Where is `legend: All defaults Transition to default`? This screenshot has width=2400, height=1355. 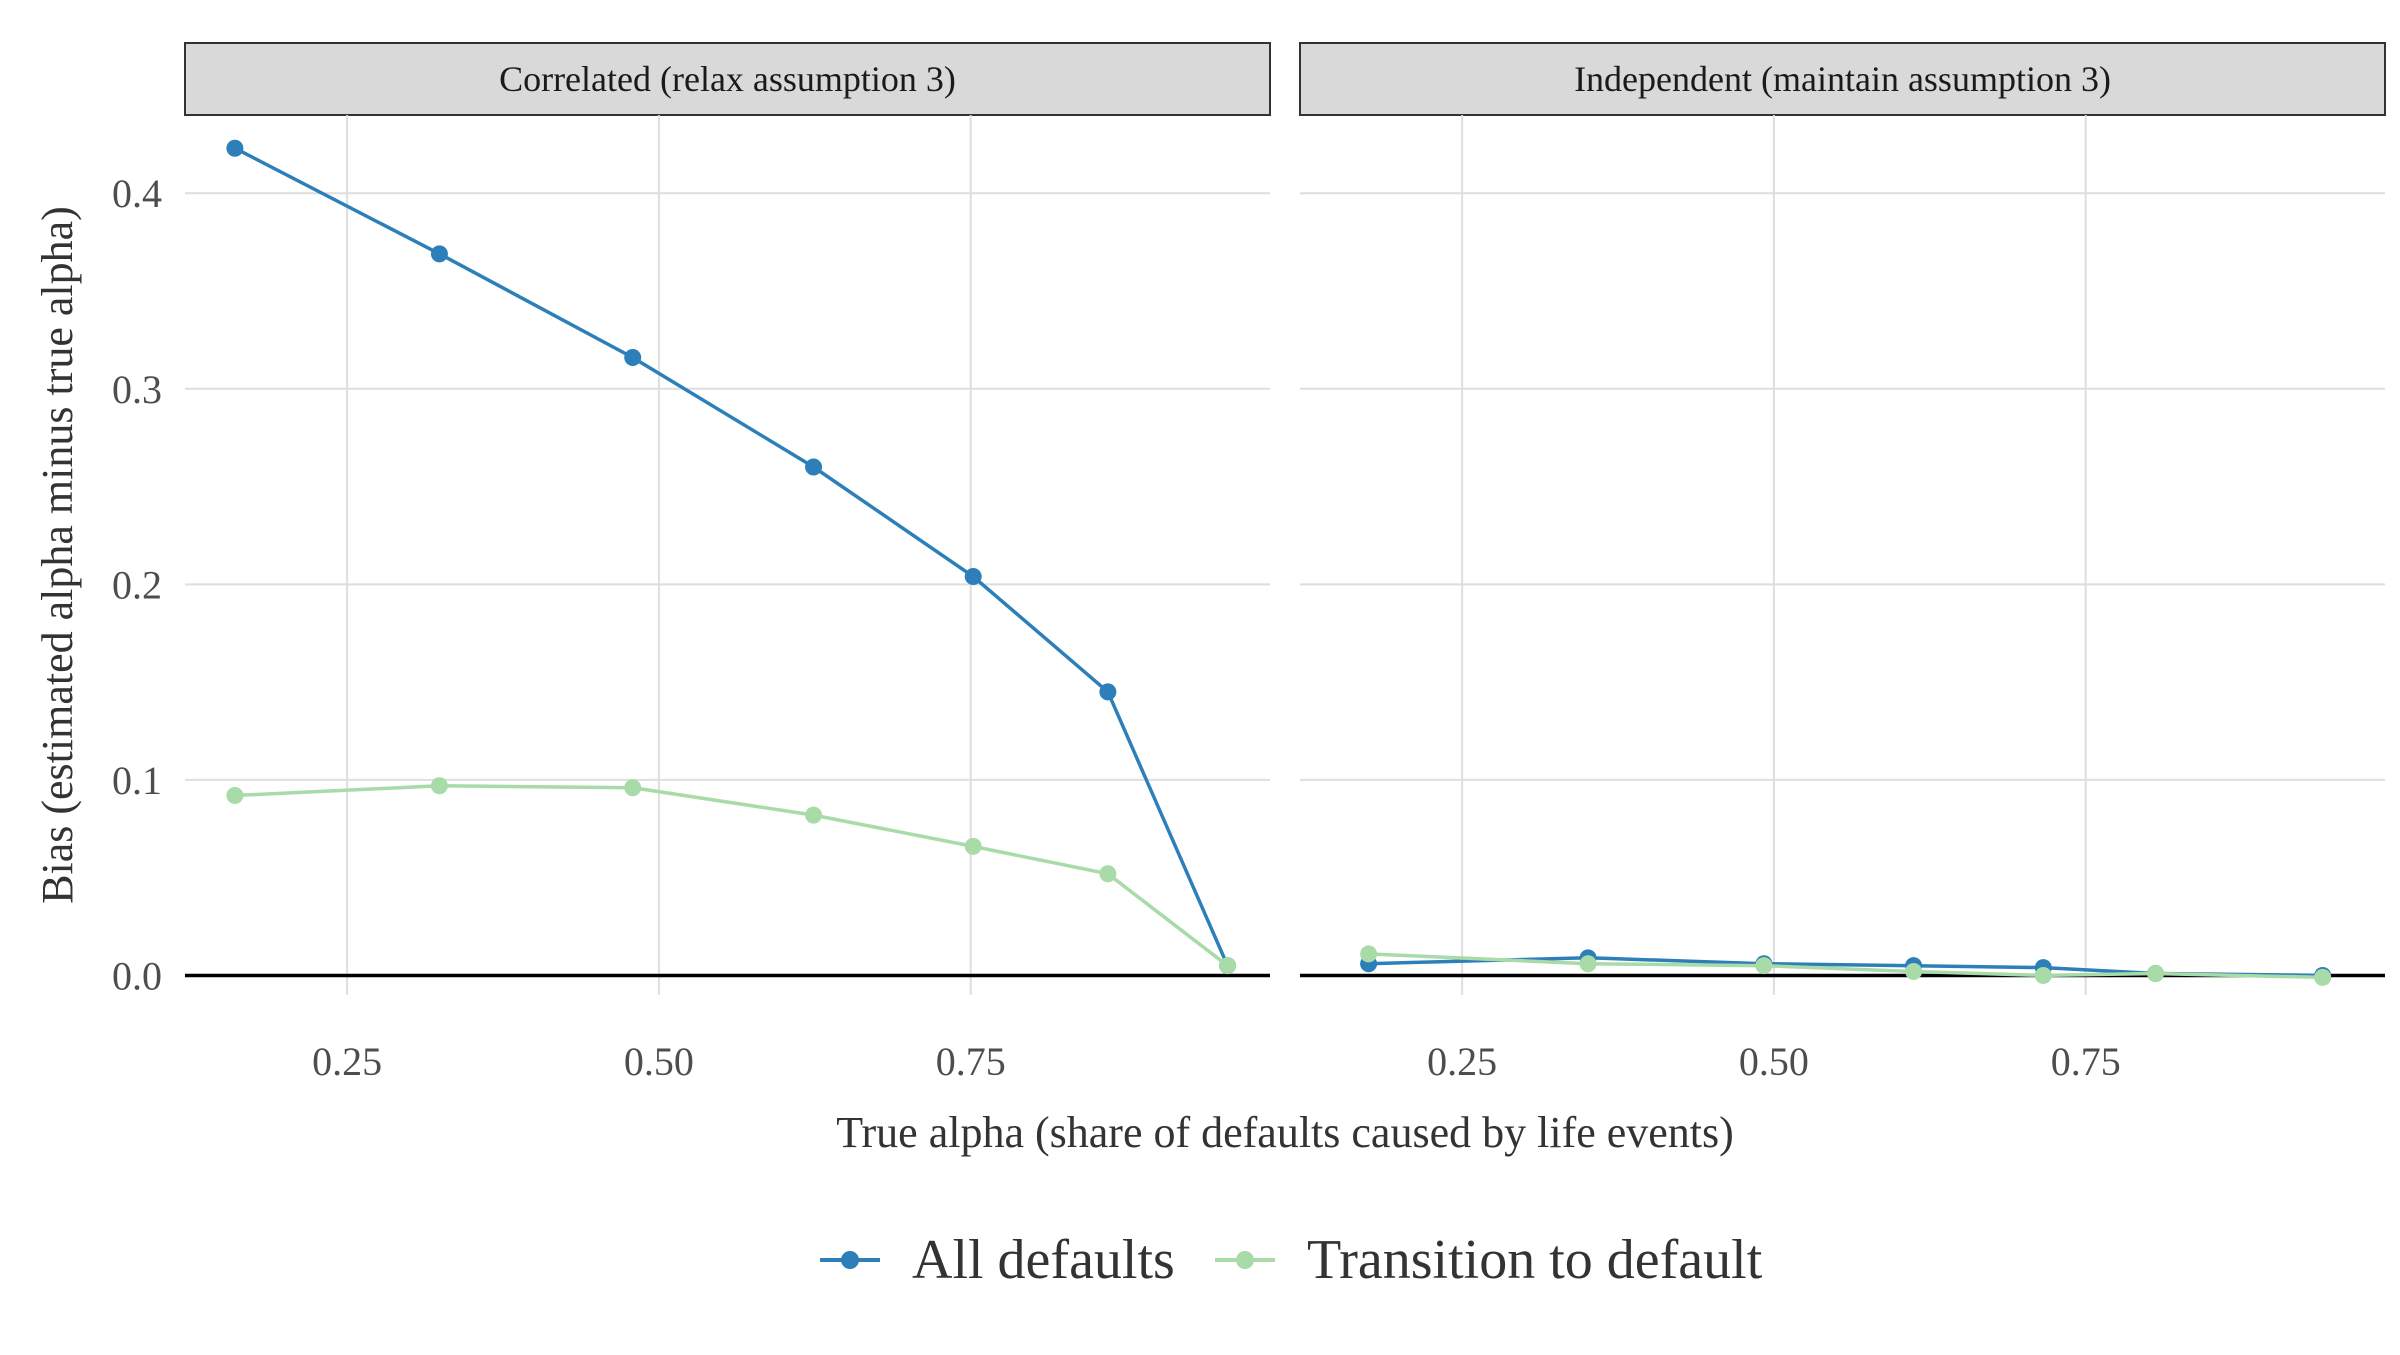 legend: All defaults Transition to default is located at coordinates (1291, 1260).